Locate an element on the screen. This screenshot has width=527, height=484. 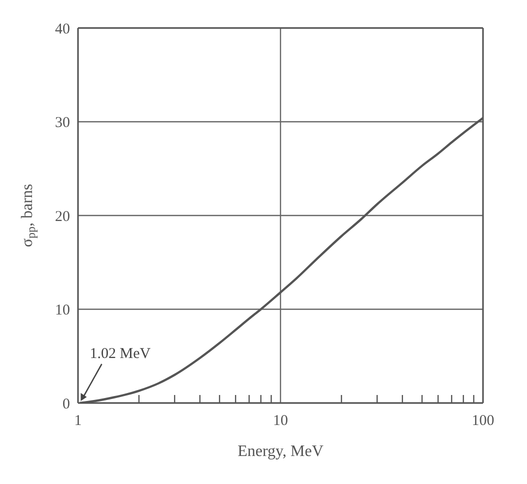
y-tick-label: 20 is located at coordinates (62, 216).